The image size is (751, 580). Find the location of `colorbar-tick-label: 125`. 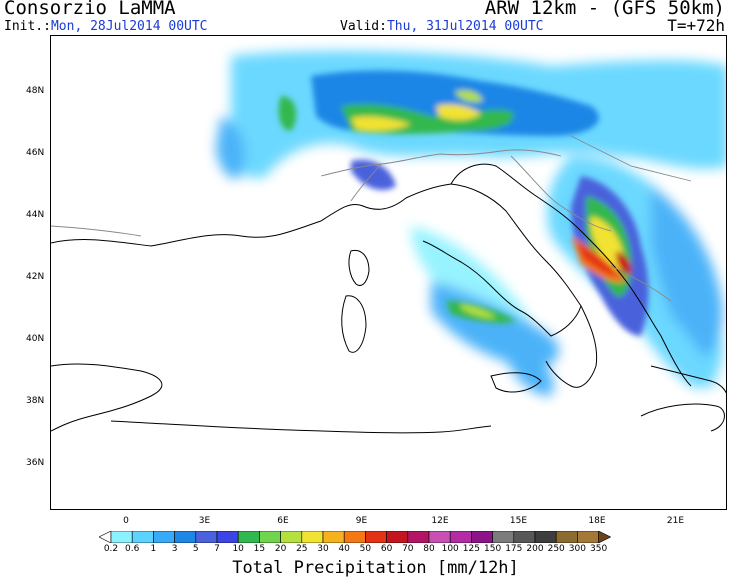

colorbar-tick-label: 125 is located at coordinates (471, 549).